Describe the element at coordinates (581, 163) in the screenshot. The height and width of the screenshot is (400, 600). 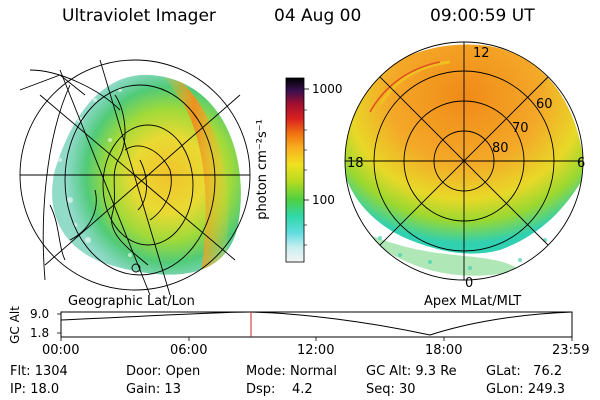
I see `mlt-label-6: 6` at that location.